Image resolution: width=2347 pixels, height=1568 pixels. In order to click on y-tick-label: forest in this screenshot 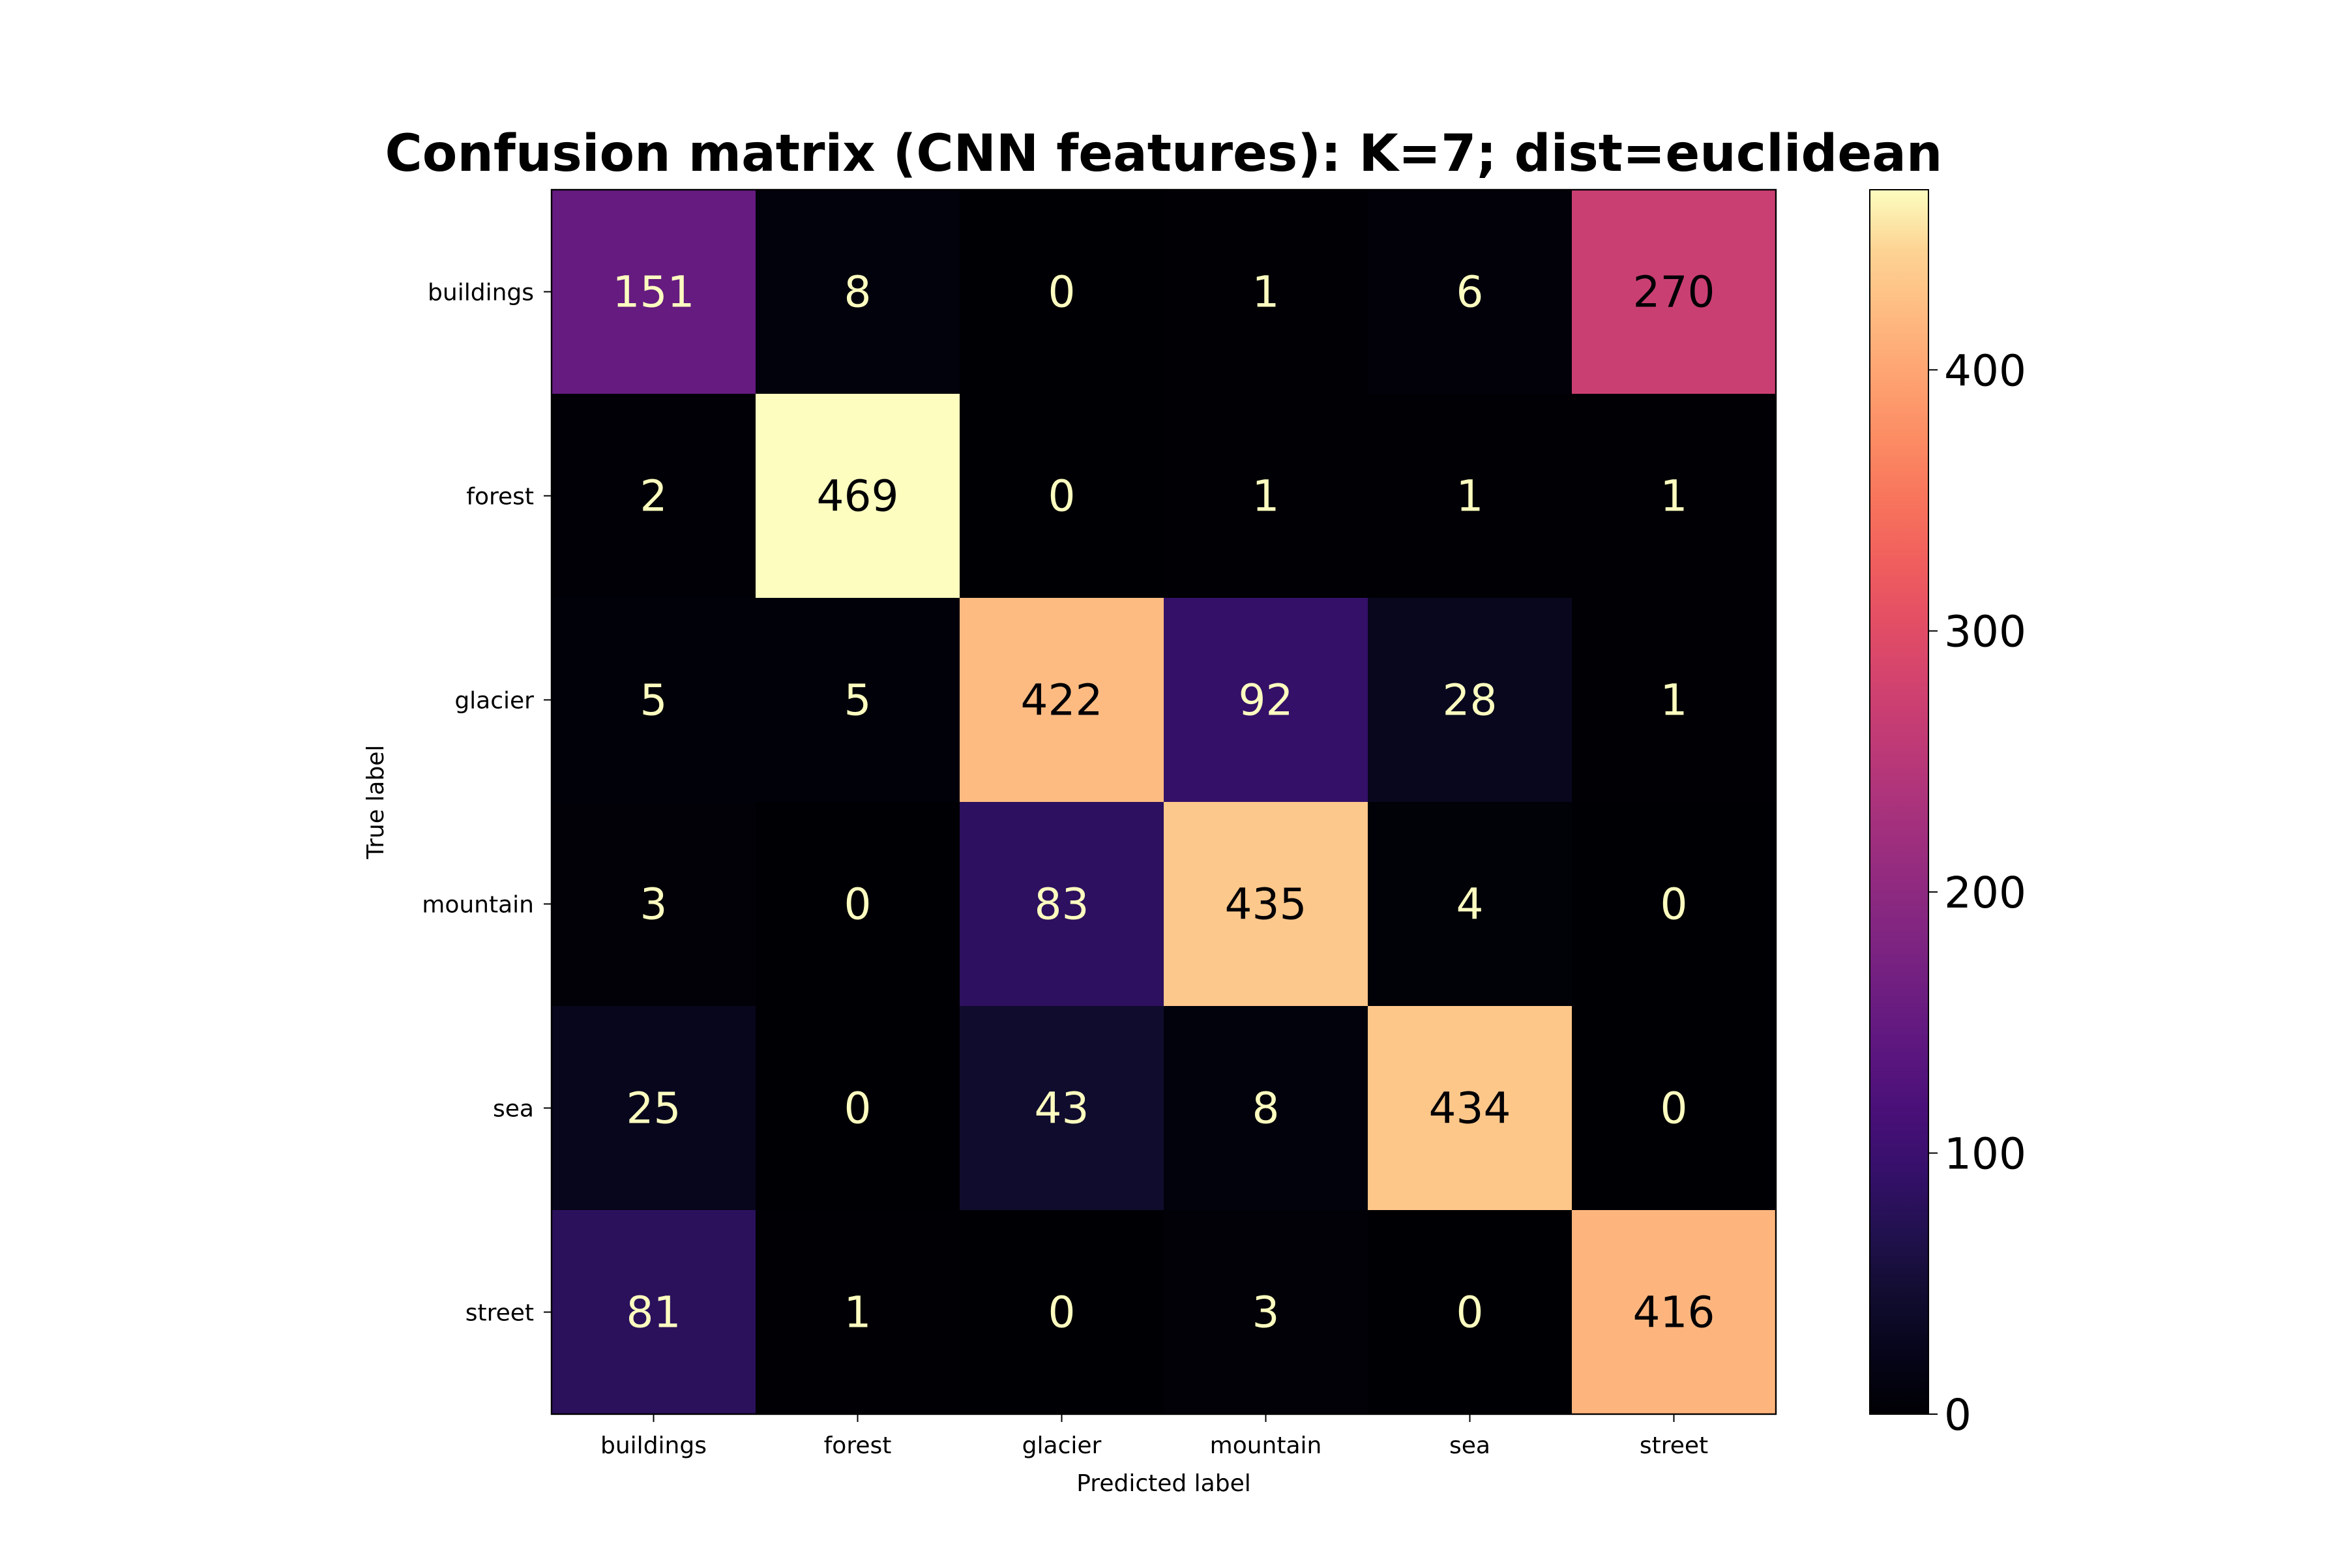, I will do `click(500, 497)`.